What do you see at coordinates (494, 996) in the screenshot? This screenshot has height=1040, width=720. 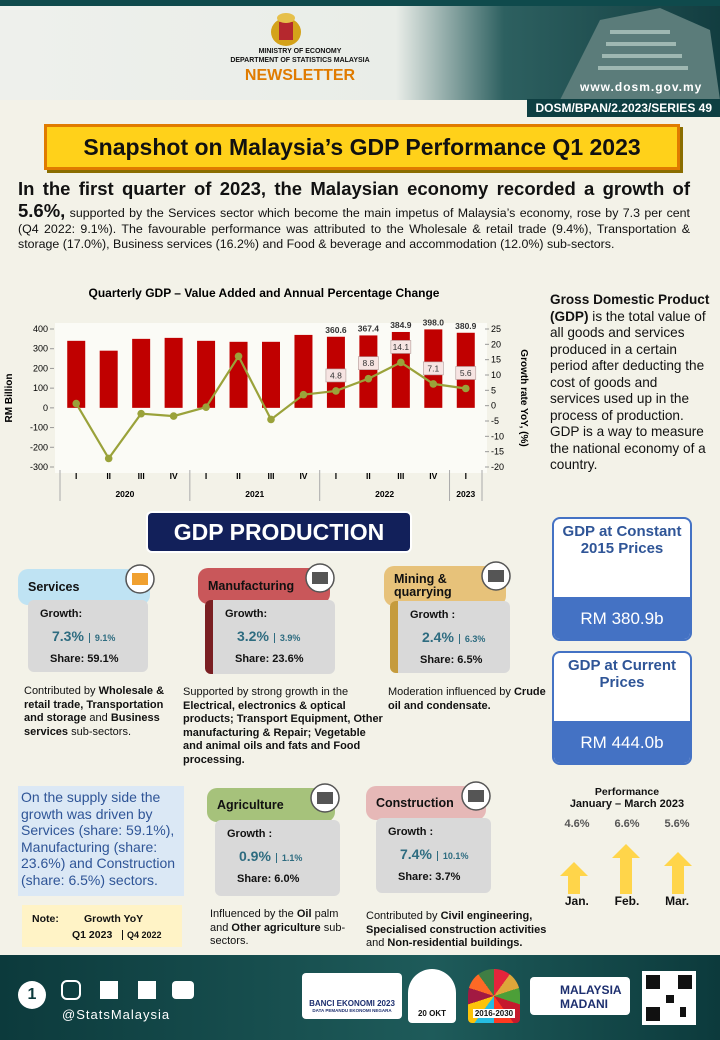 I see `sdg-logo: 2016-2030` at bounding box center [494, 996].